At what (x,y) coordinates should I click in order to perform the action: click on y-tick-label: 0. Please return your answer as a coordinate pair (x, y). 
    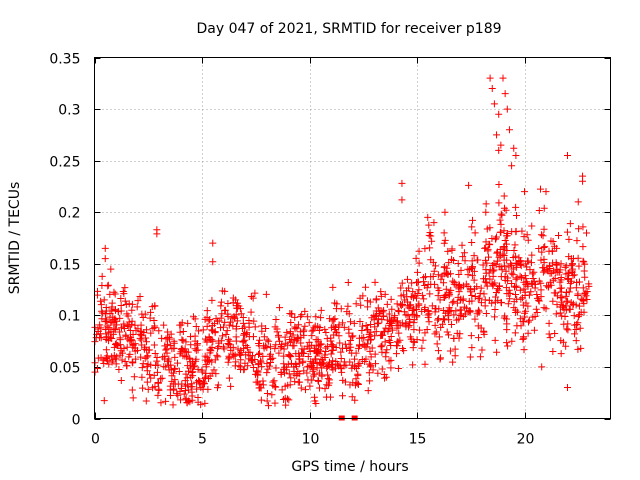
    Looking at the image, I should click on (76, 421).